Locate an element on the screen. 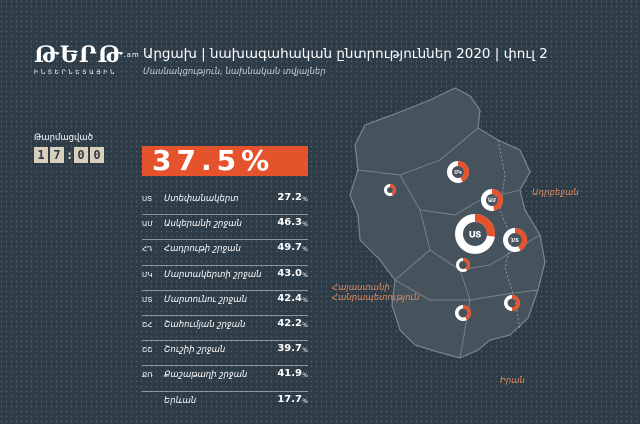 This screenshot has width=640, height=424. logo-wordmark: ԹԵՐԹ.am is located at coordinates (87, 55).